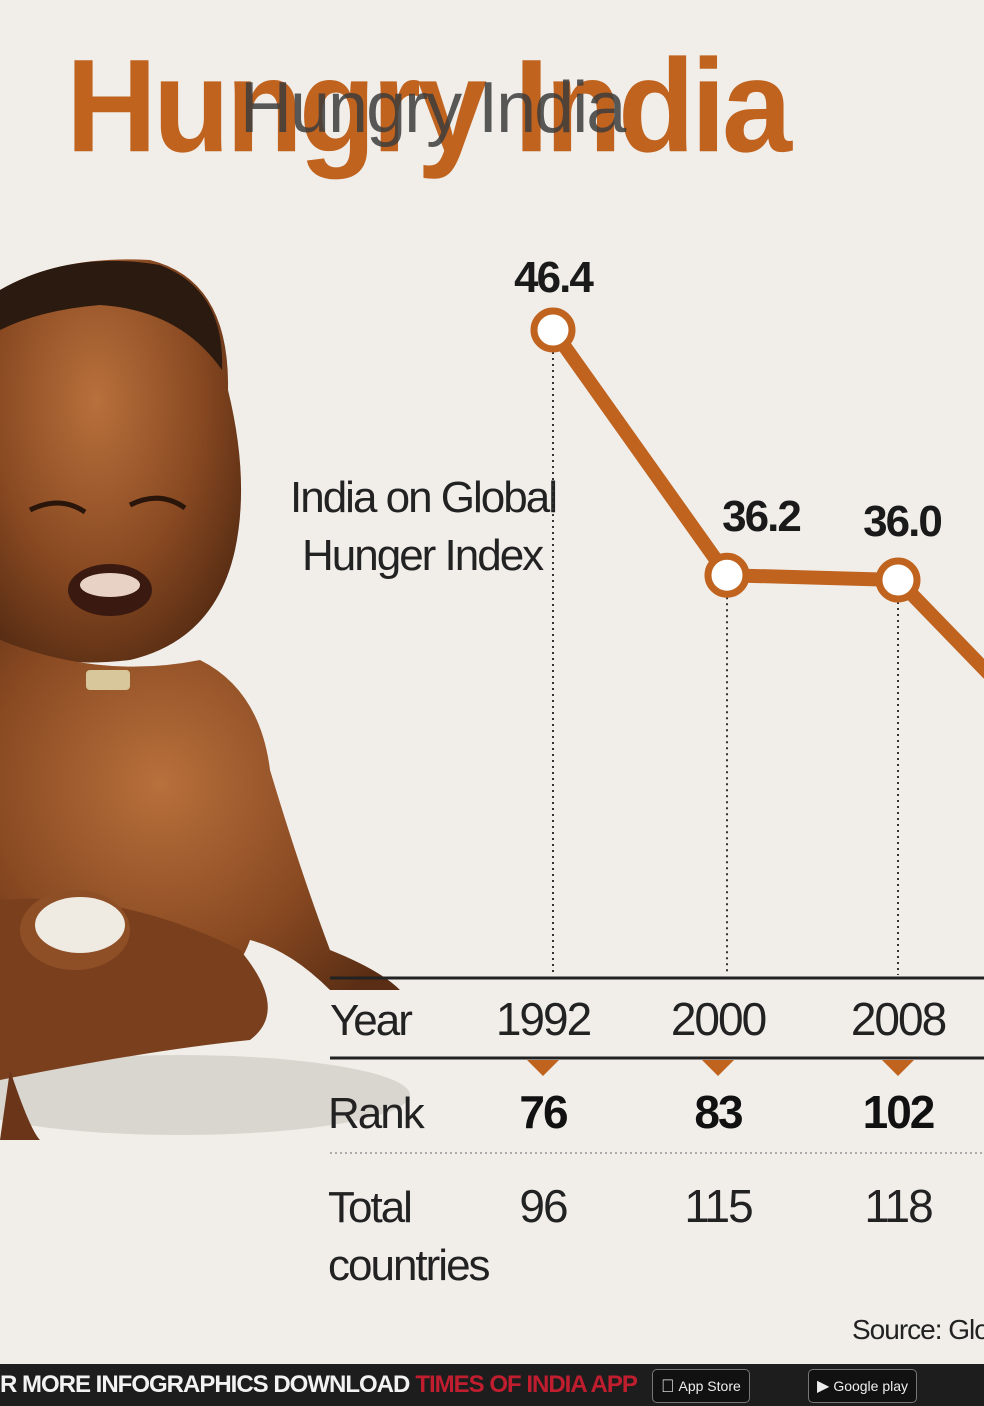  What do you see at coordinates (718, 1019) in the screenshot?
I see `year-cell-2000: 2000` at bounding box center [718, 1019].